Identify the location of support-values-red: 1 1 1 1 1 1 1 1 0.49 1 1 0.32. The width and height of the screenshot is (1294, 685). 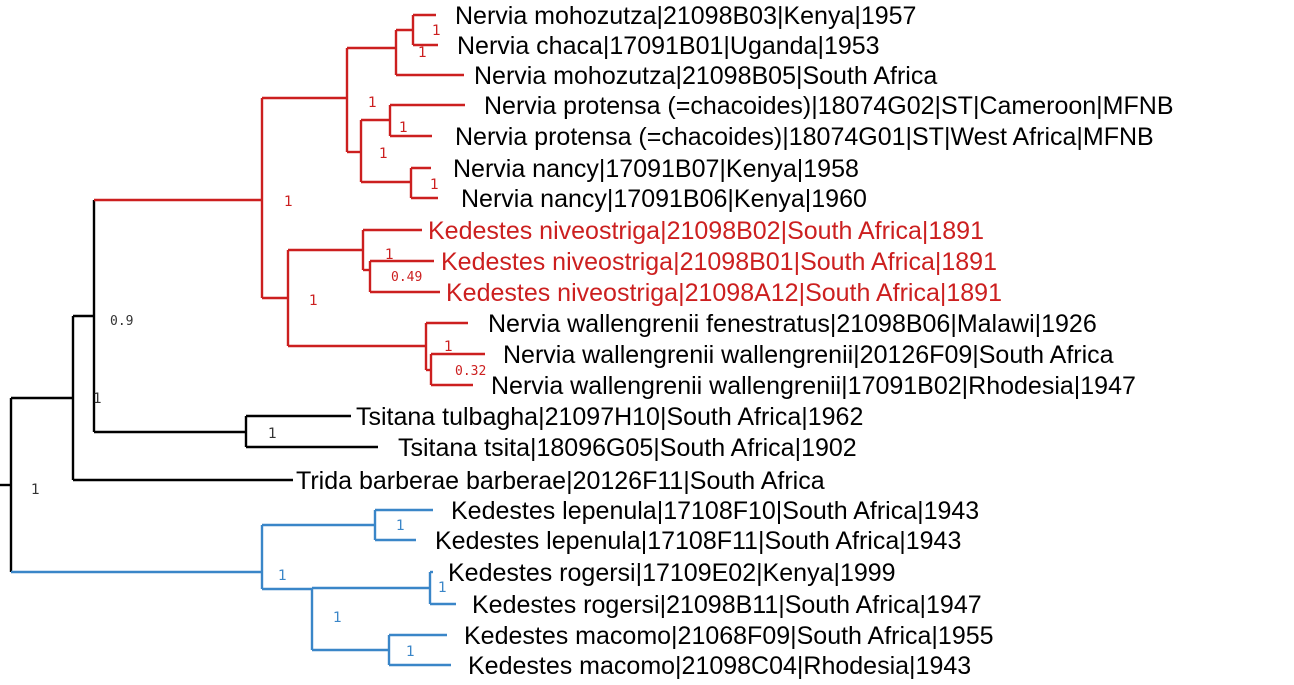
(385, 201).